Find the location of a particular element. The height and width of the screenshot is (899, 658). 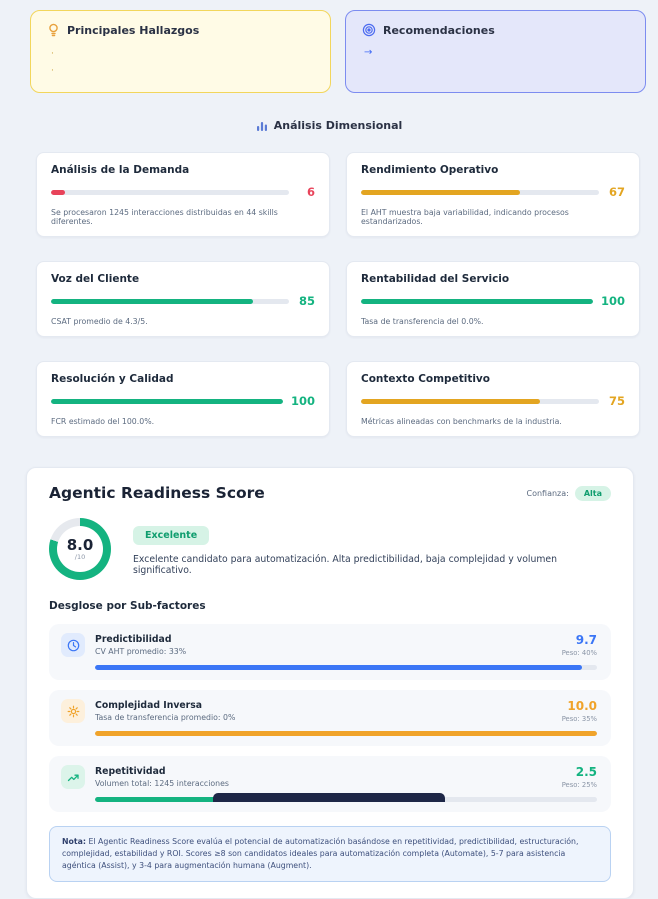

section-title: Análisis Dimensional is located at coordinates (338, 126).